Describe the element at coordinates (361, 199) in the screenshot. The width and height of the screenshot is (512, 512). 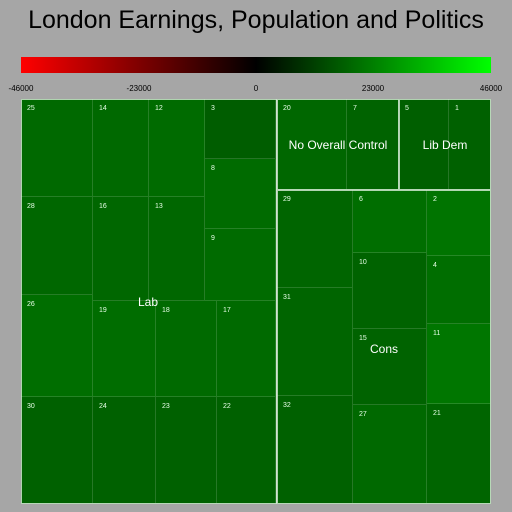
I see `cell-label: 6` at that location.